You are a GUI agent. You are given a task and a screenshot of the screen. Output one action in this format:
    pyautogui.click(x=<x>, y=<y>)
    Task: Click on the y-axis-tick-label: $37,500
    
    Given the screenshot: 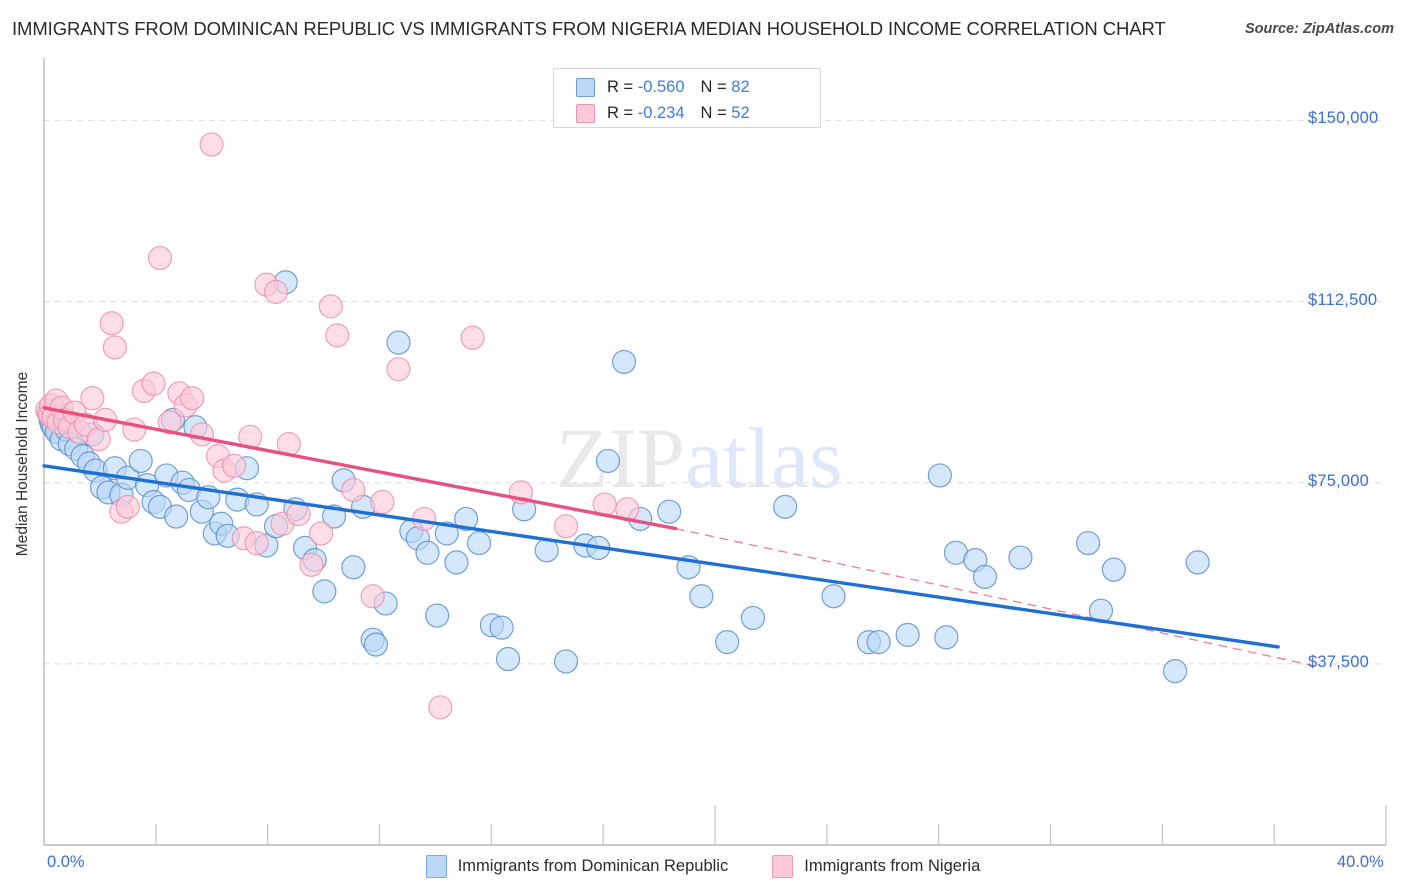 What is the action you would take?
    pyautogui.click(x=1339, y=661)
    